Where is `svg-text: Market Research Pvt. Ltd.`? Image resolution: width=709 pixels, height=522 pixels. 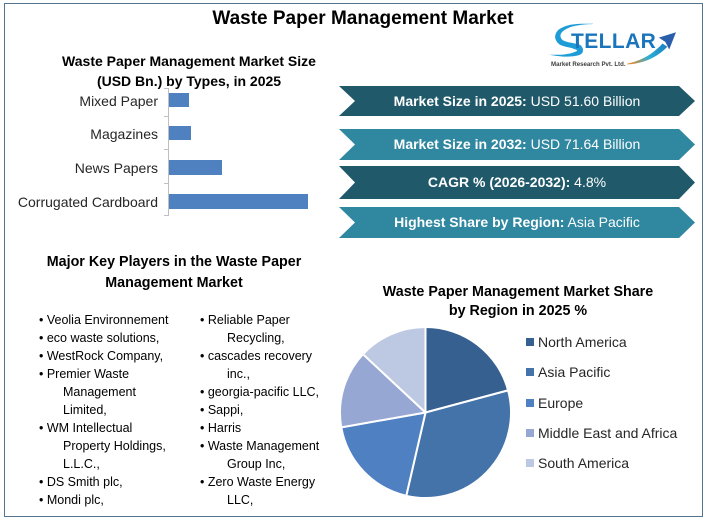 svg-text: Market Research Pvt. Ltd. is located at coordinates (588, 64).